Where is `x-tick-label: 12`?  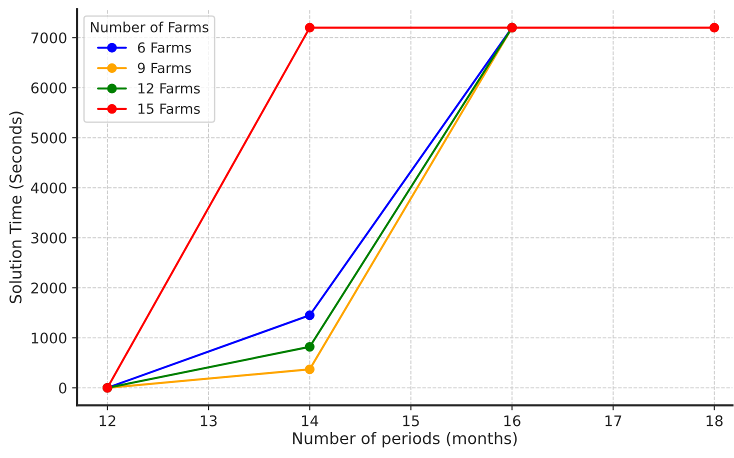
x-tick-label: 12 is located at coordinates (108, 420).